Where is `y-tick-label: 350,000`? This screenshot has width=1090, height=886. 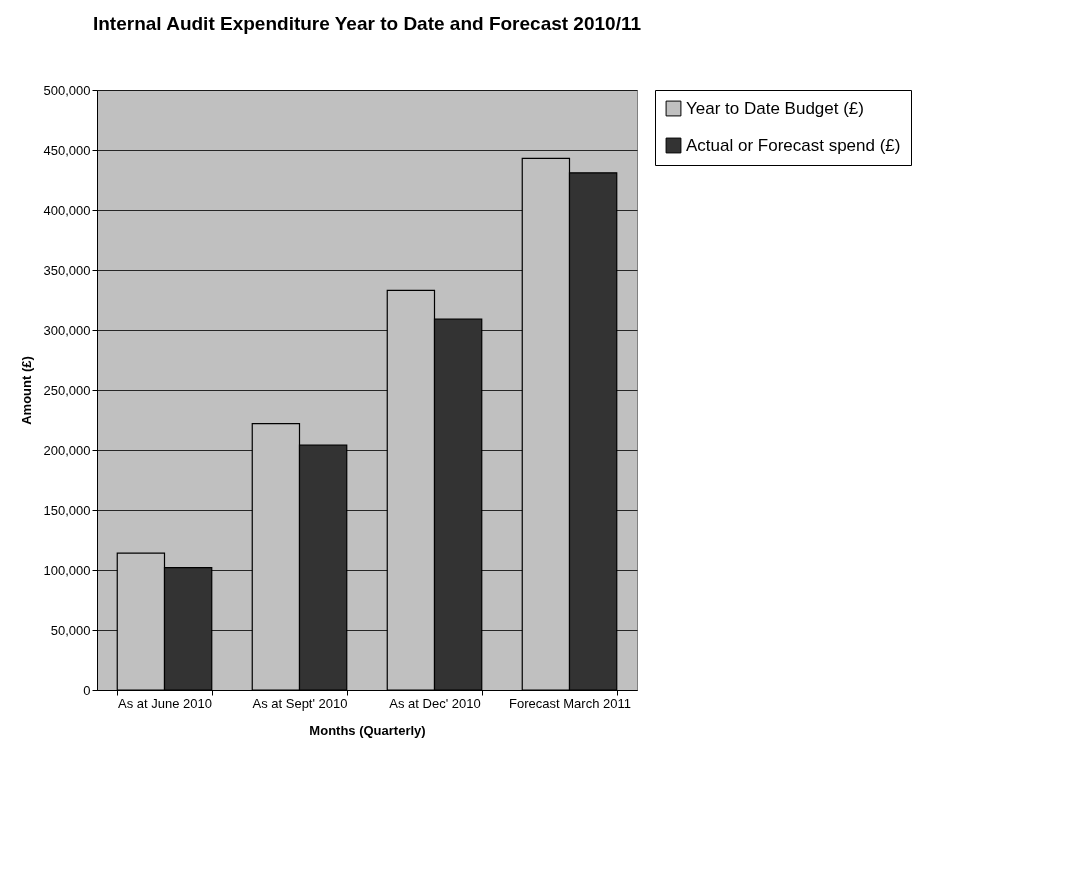
y-tick-label: 350,000 is located at coordinates (67, 270).